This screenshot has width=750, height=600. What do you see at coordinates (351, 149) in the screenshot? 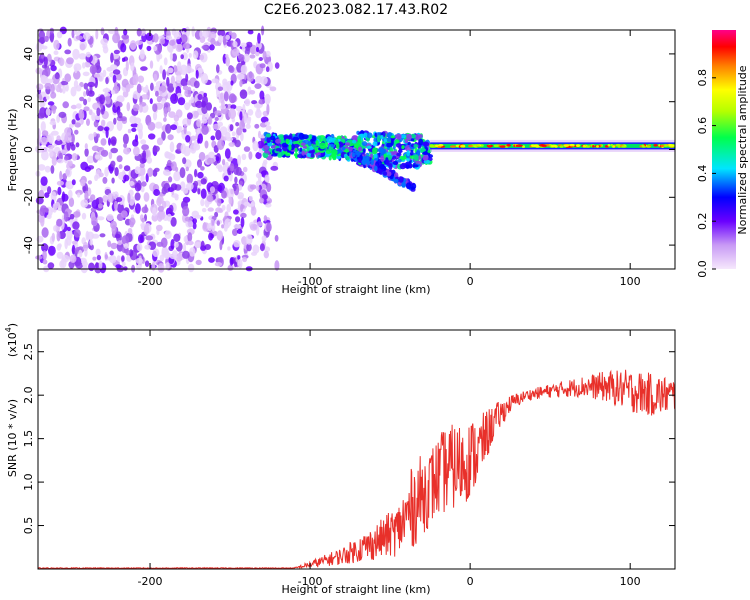
I see `spectrogram-branch-blob` at bounding box center [351, 149].